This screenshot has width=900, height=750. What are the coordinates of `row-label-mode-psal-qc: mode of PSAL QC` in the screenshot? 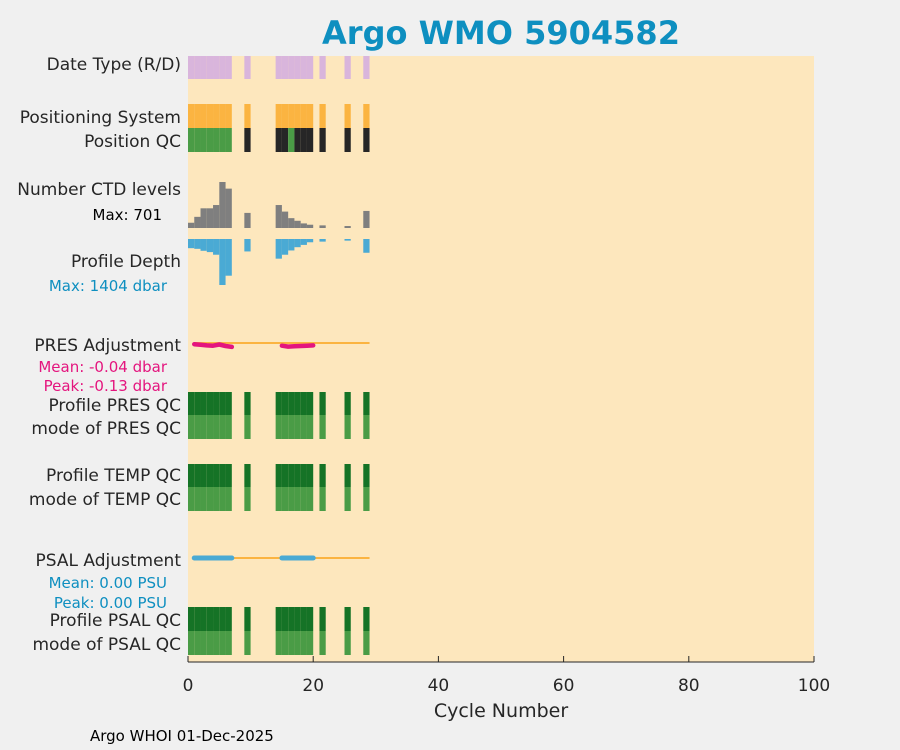 It's located at (106, 645).